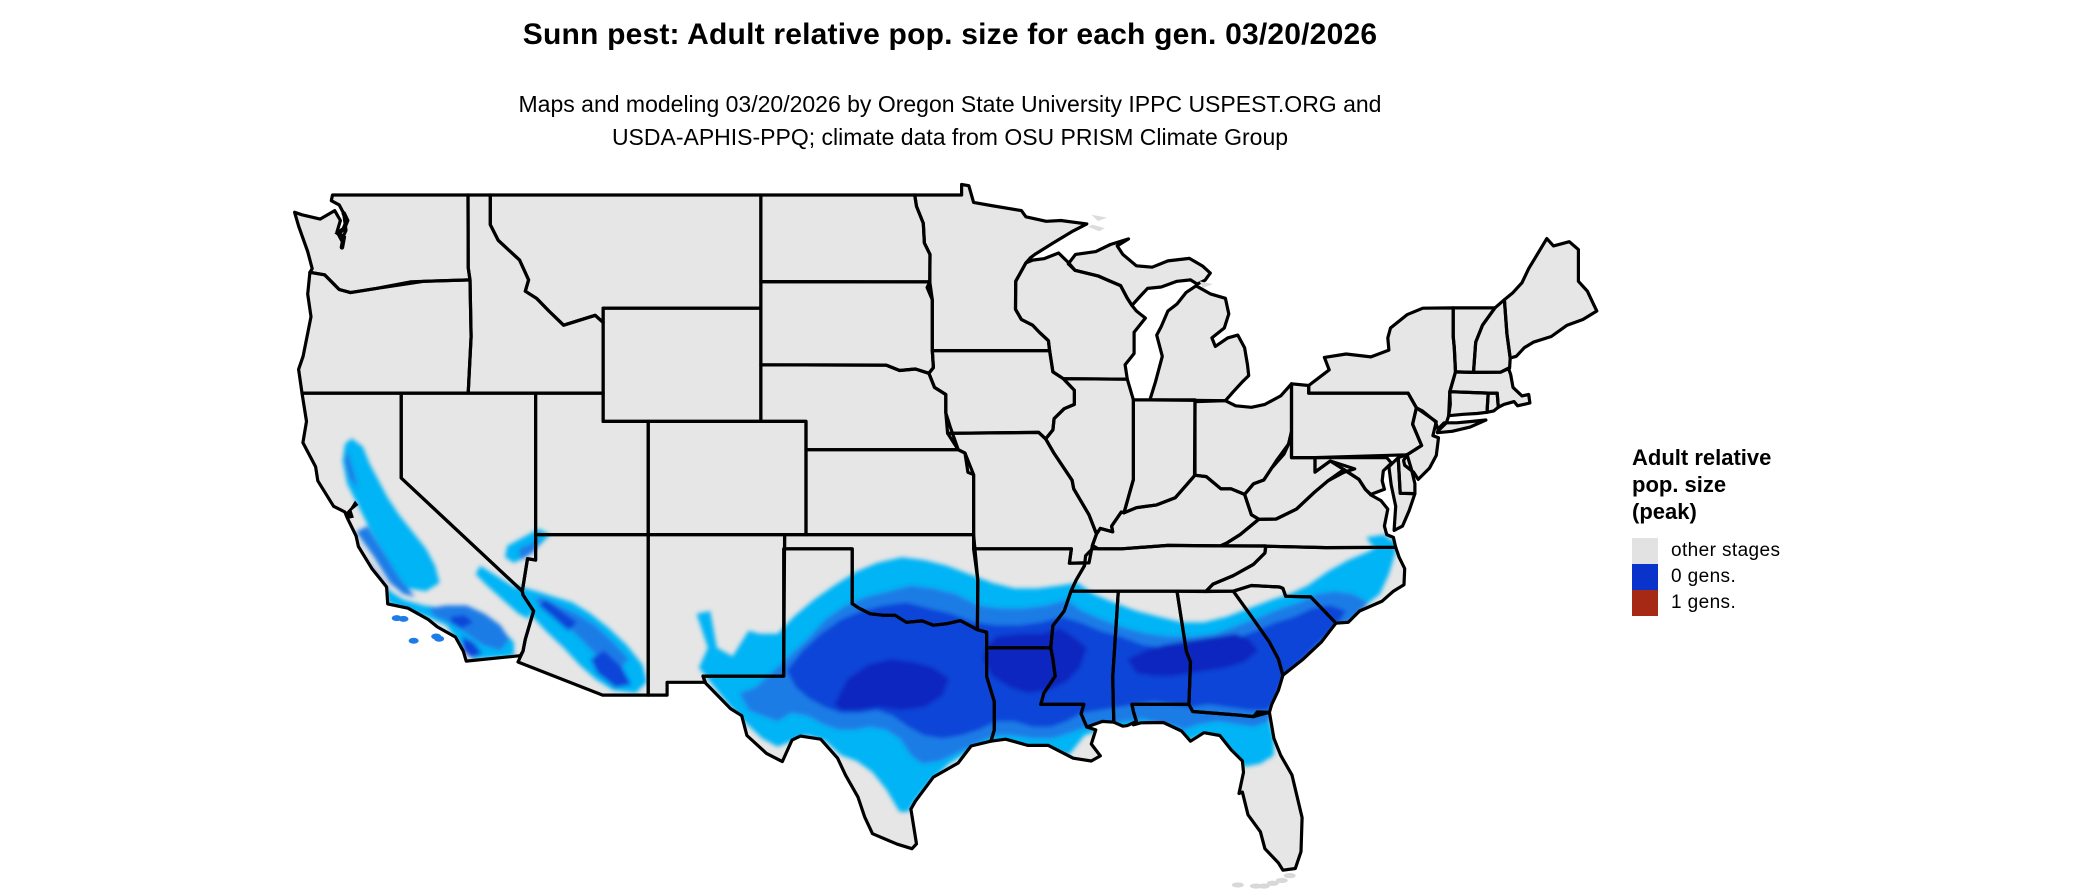  What do you see at coordinates (1080, 316) in the screenshot?
I see `state-wi` at bounding box center [1080, 316].